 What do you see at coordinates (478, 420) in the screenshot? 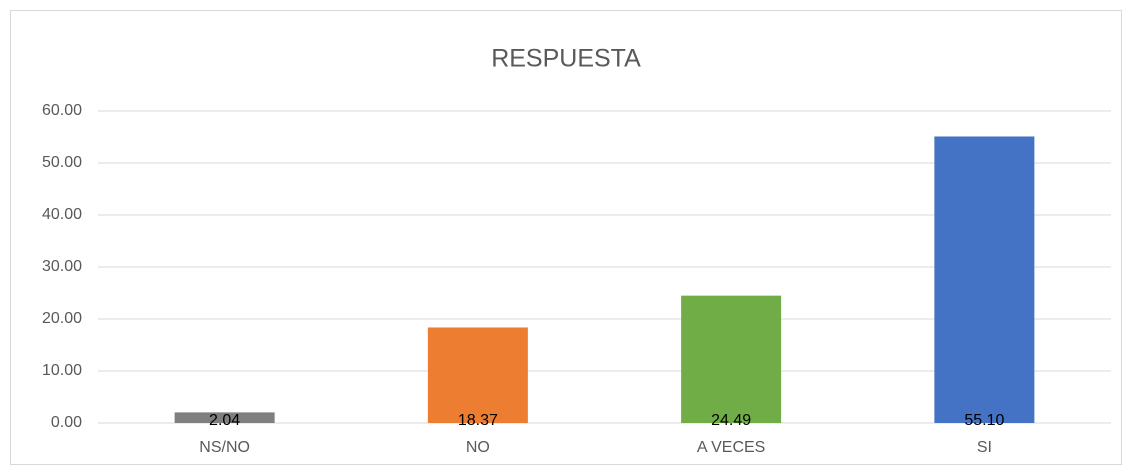
I see `data-label: 18.37` at bounding box center [478, 420].